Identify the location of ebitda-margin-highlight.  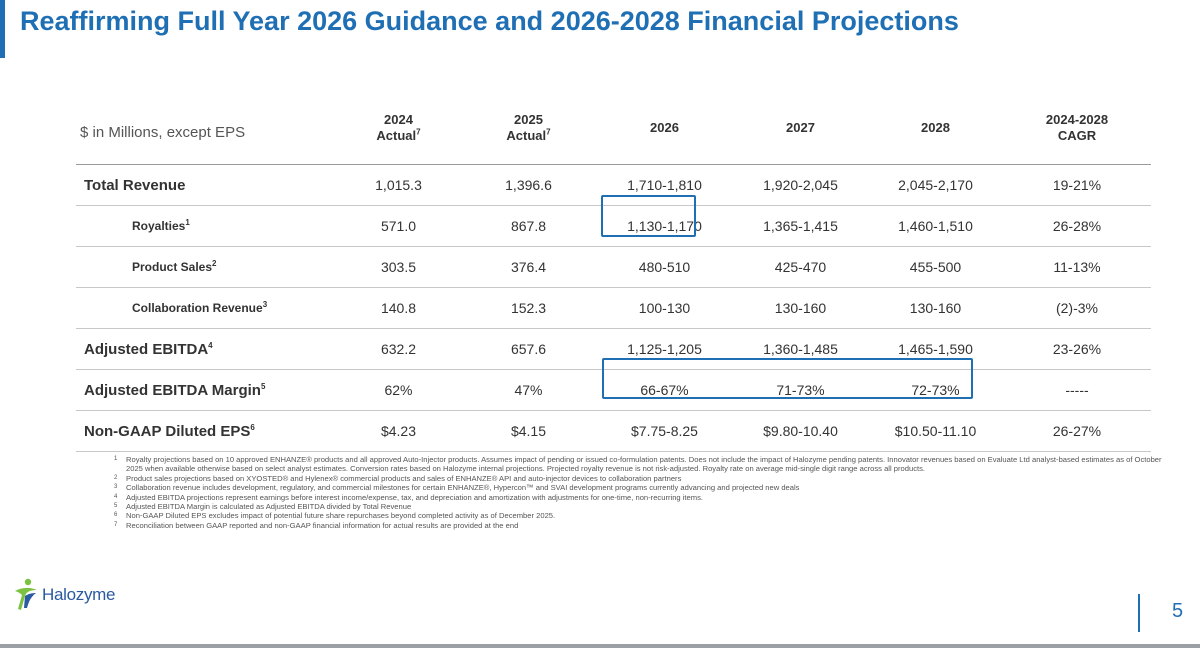
(787, 378).